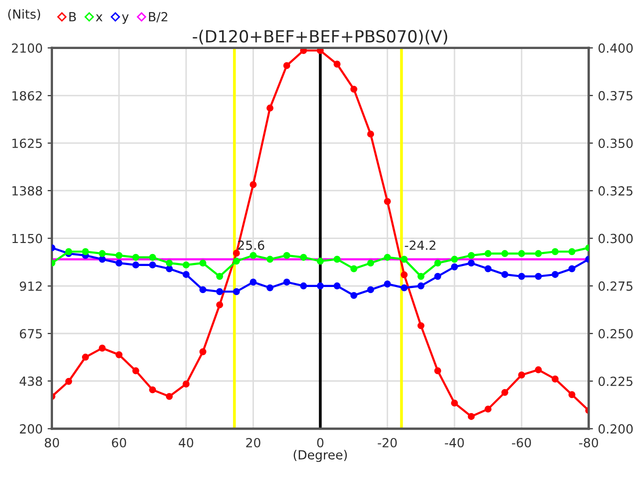  Describe the element at coordinates (615, 191) in the screenshot. I see `y2-tick-label: 0.325` at that location.